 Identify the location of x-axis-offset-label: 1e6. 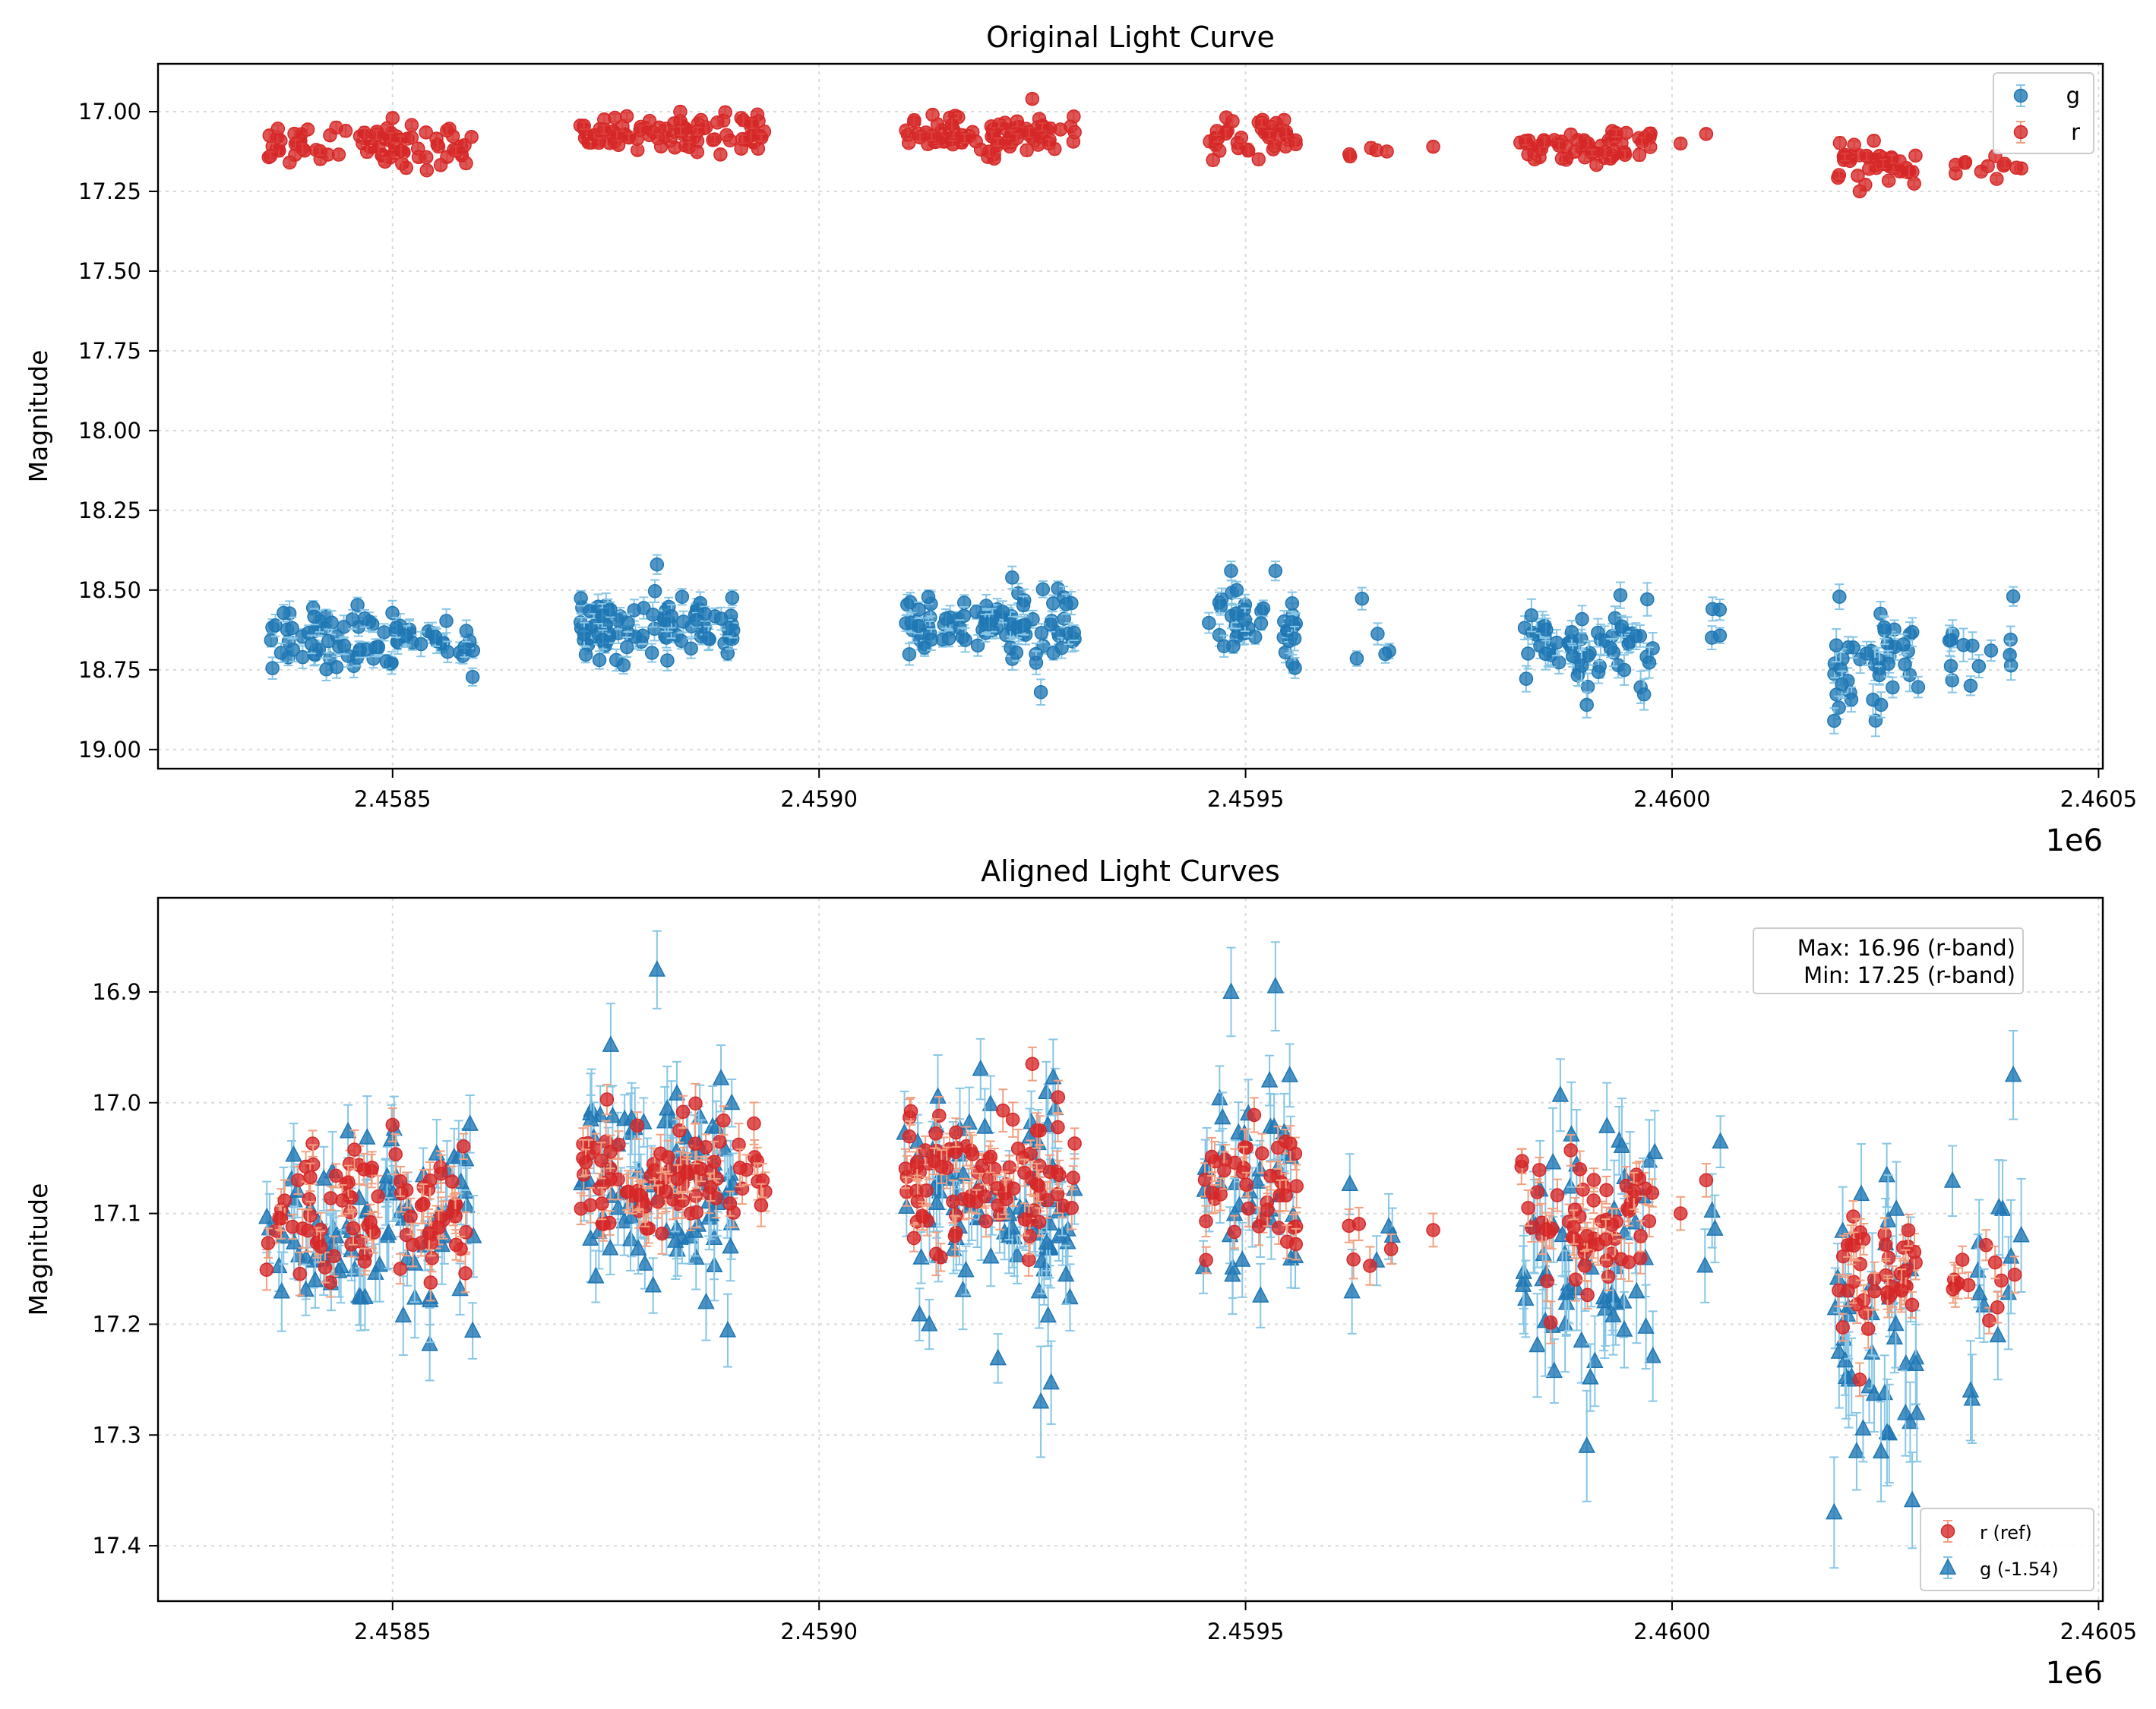
(2074, 840).